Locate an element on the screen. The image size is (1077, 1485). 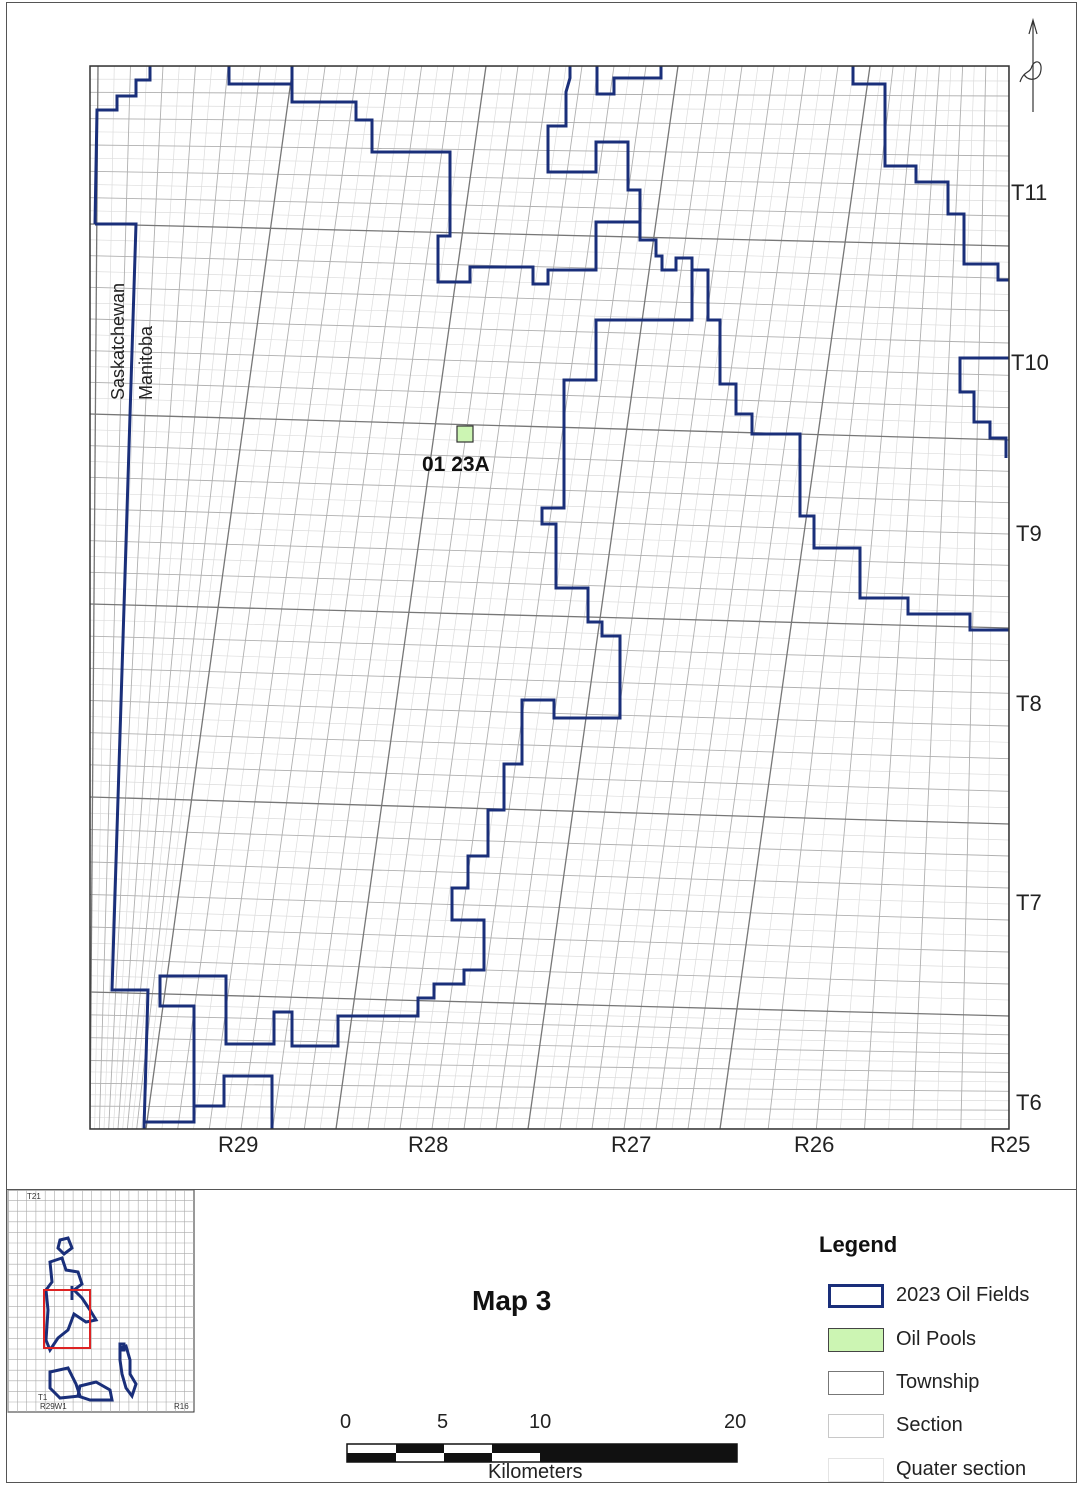
range-label-r29: R29 is located at coordinates (238, 1144).